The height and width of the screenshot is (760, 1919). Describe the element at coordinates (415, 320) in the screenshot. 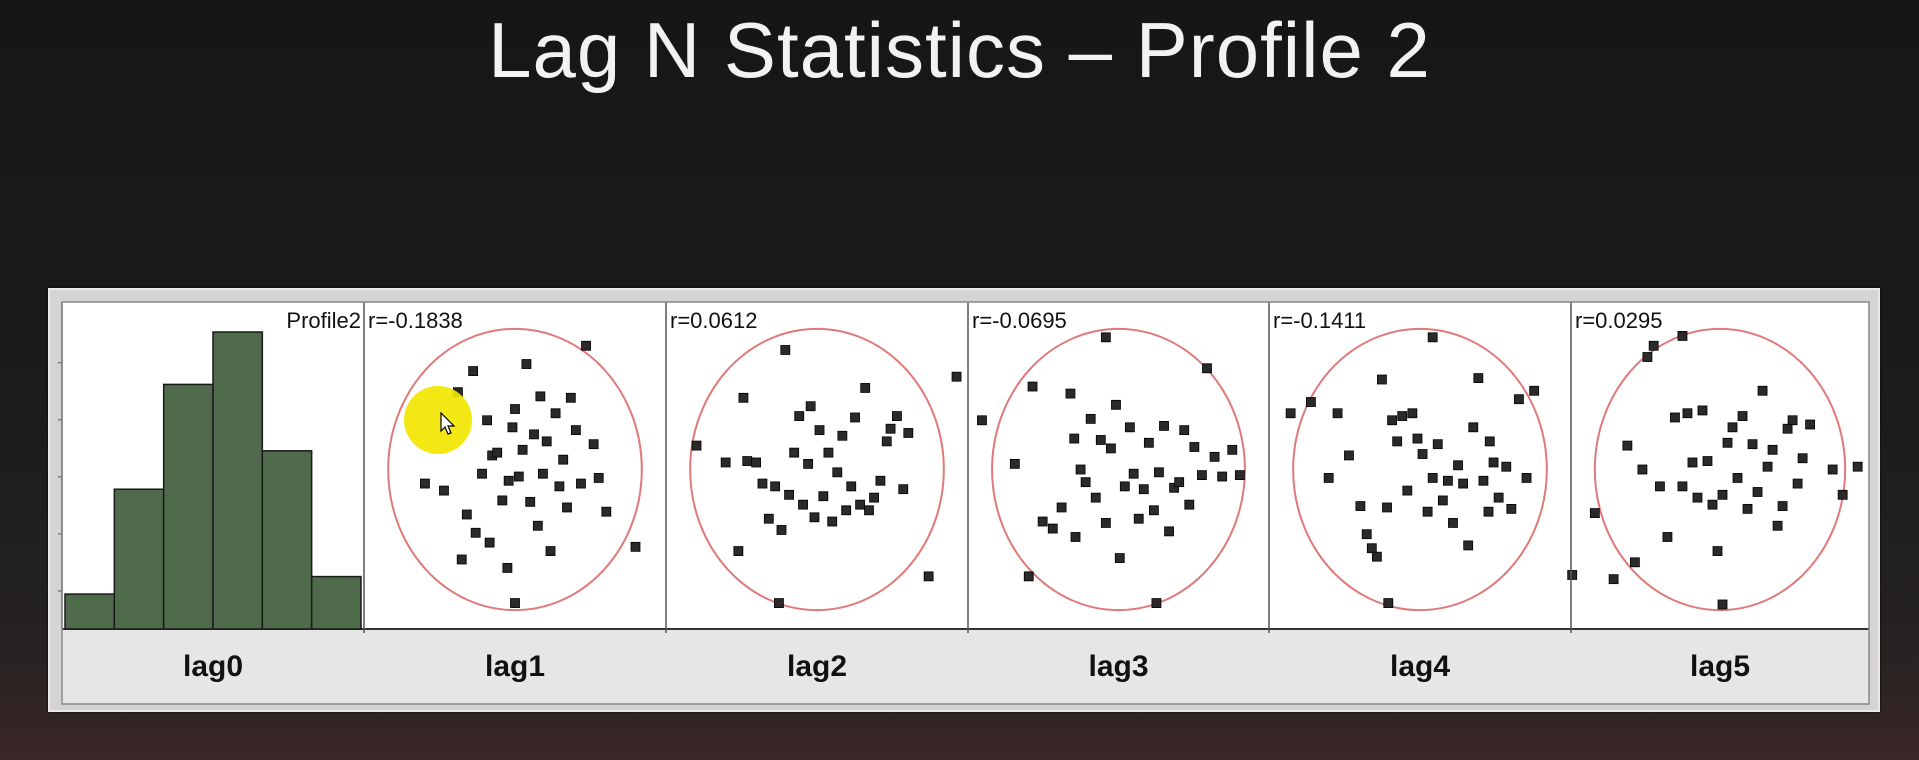

I see `correlation-label: r=-0.1838` at that location.